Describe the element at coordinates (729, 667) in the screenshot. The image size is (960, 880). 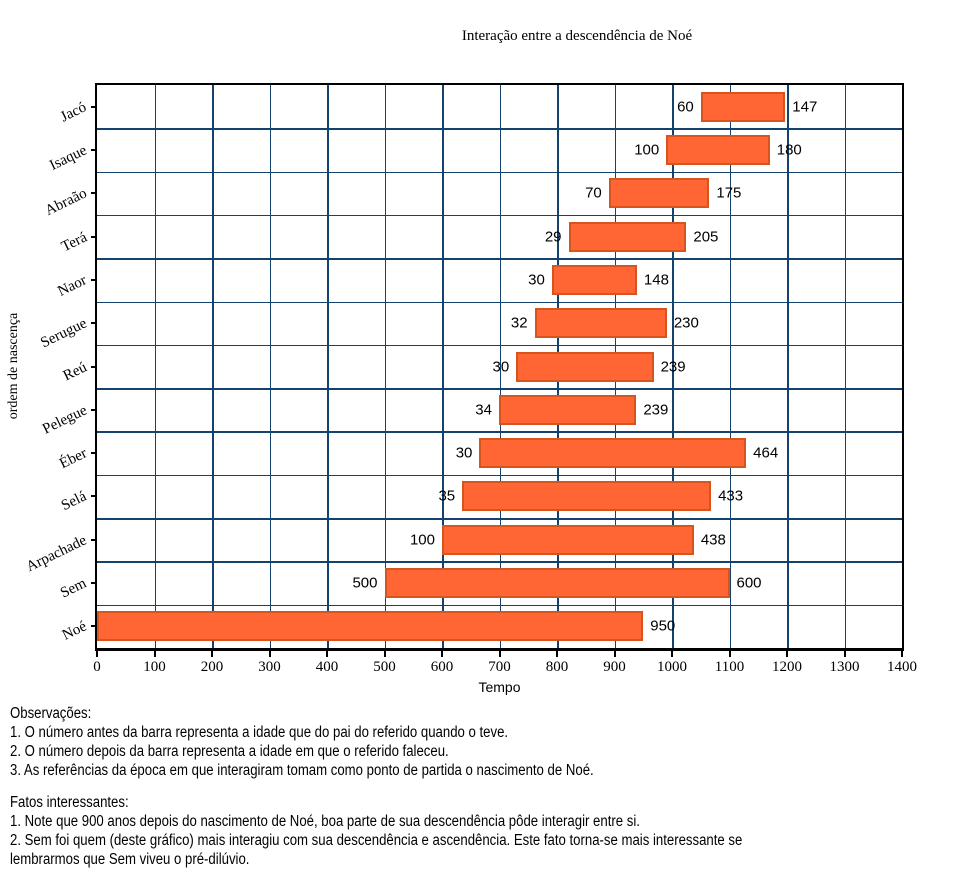
I see `x-tick-label: 1100` at that location.